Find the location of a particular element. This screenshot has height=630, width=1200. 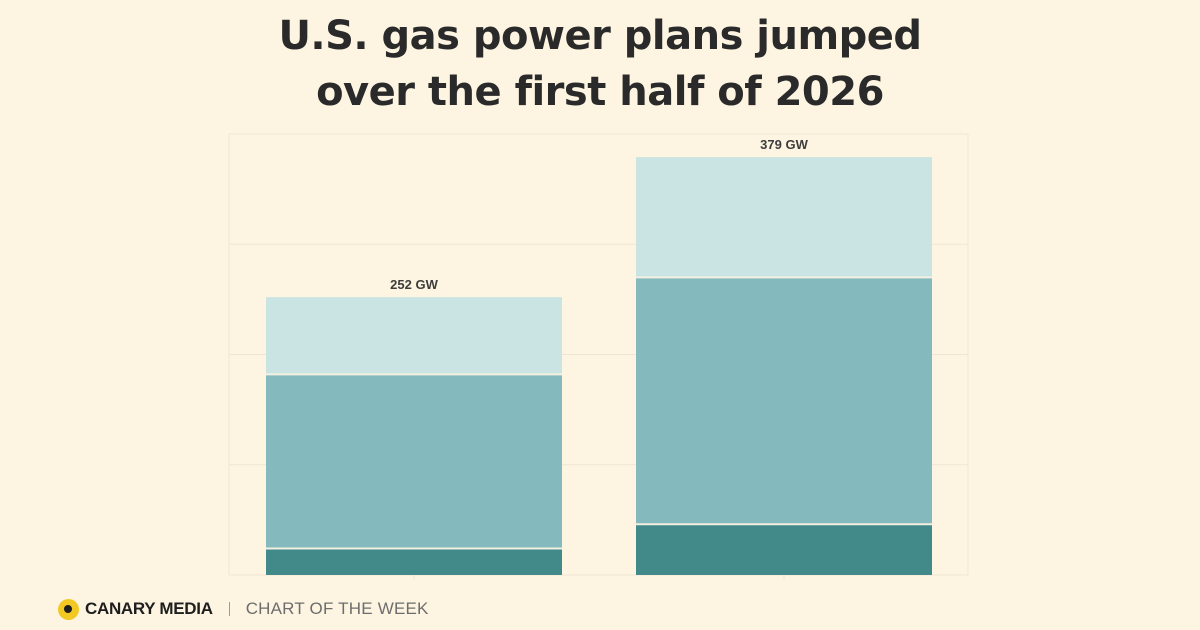

chart-title-line-2: over the first half of 2026 is located at coordinates (600, 92).